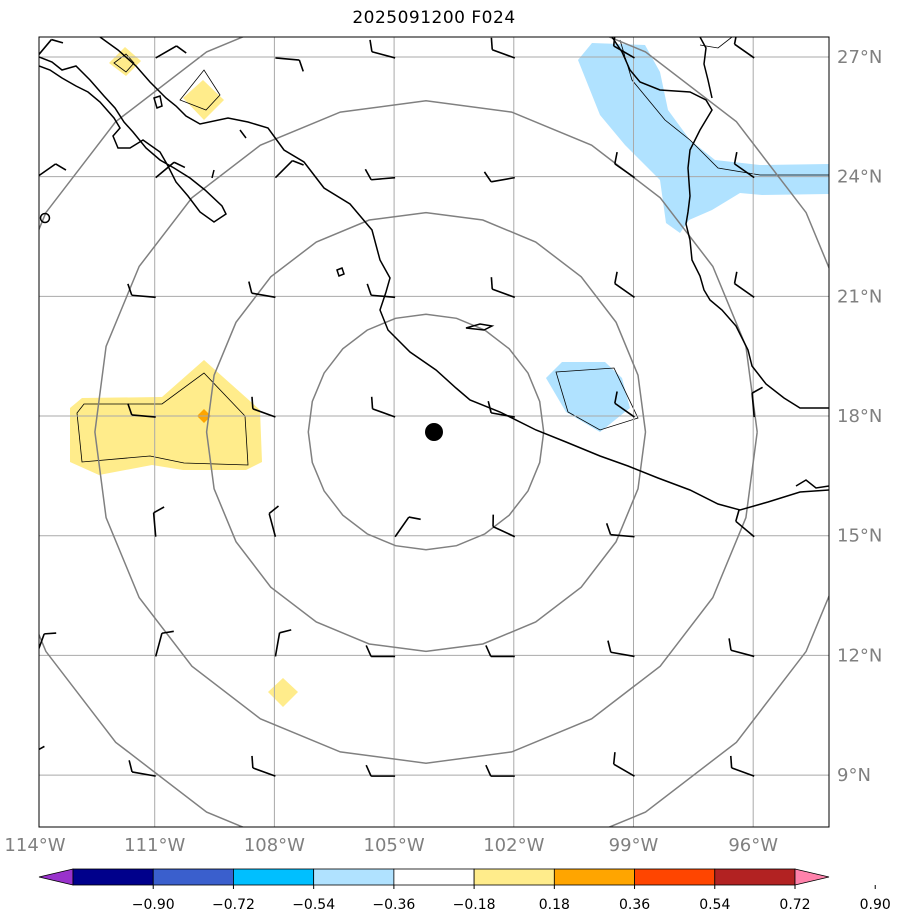  What do you see at coordinates (45, 218) in the screenshot?
I see `hollow-circle-marker` at bounding box center [45, 218].